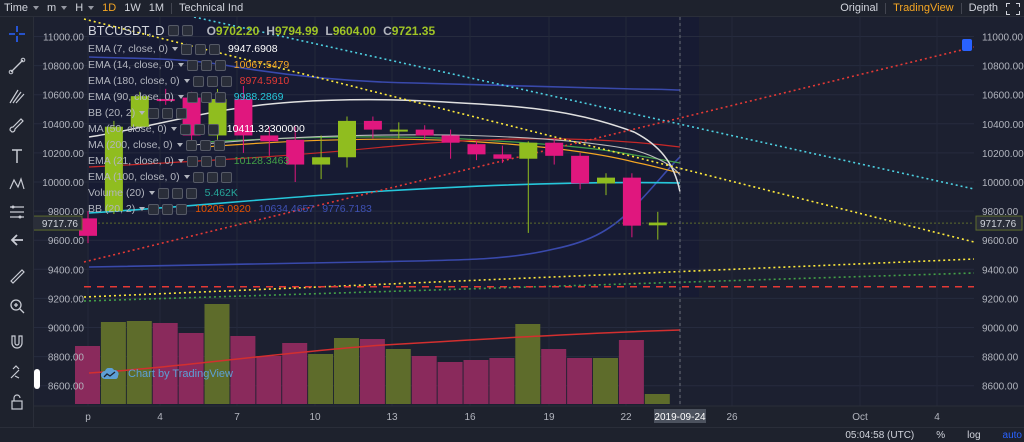 The width and height of the screenshot is (1024, 442). I want to click on indicator-label: EMA (100, close, 0), so click(139, 177).